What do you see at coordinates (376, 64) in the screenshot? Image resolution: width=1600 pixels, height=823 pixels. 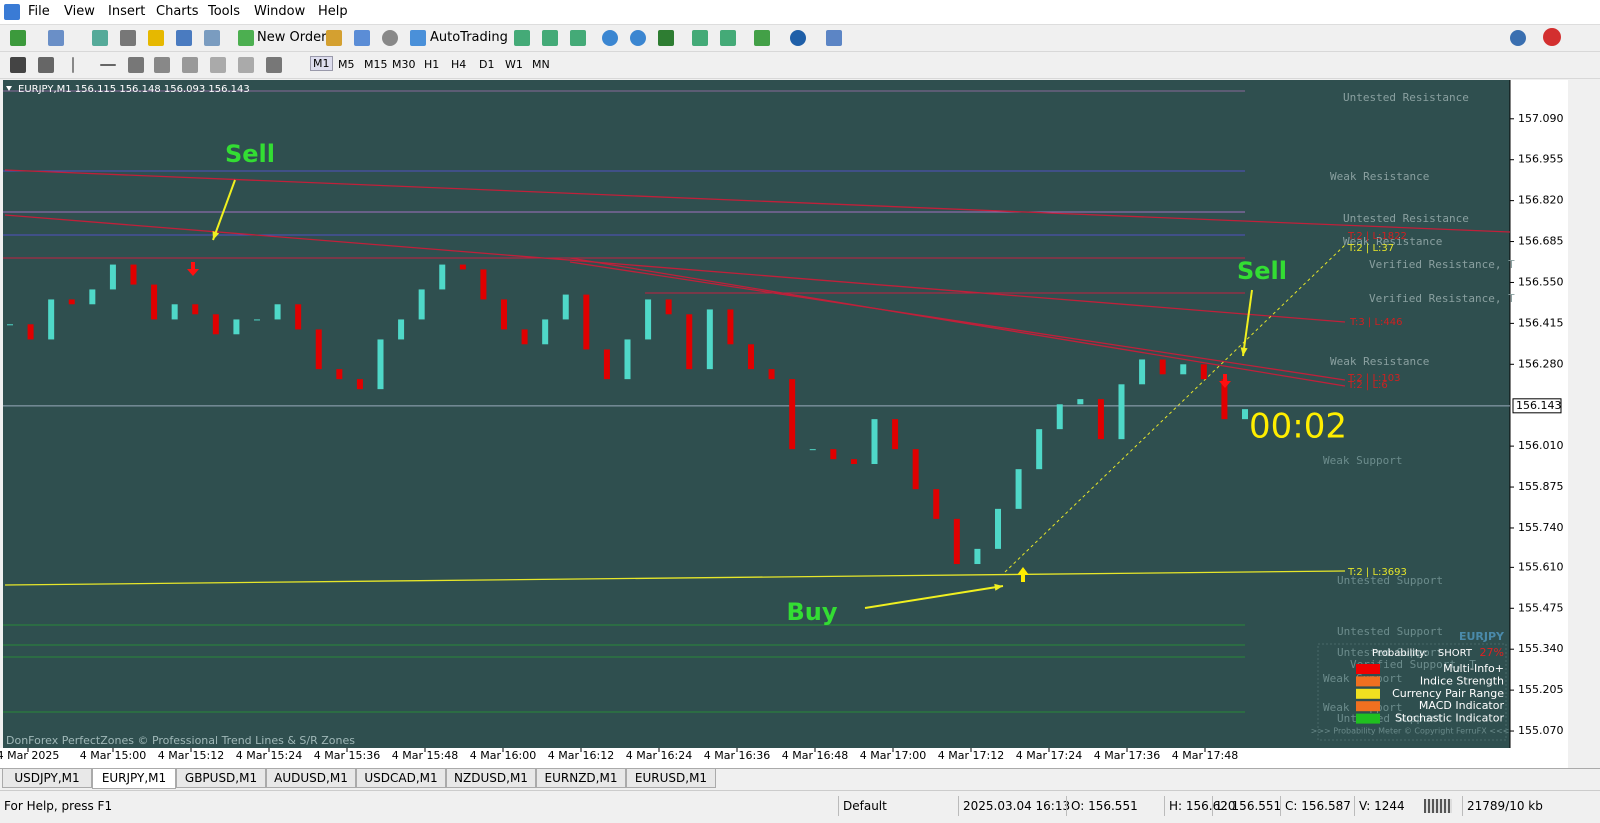 I see `timeframe-button: M15` at bounding box center [376, 64].